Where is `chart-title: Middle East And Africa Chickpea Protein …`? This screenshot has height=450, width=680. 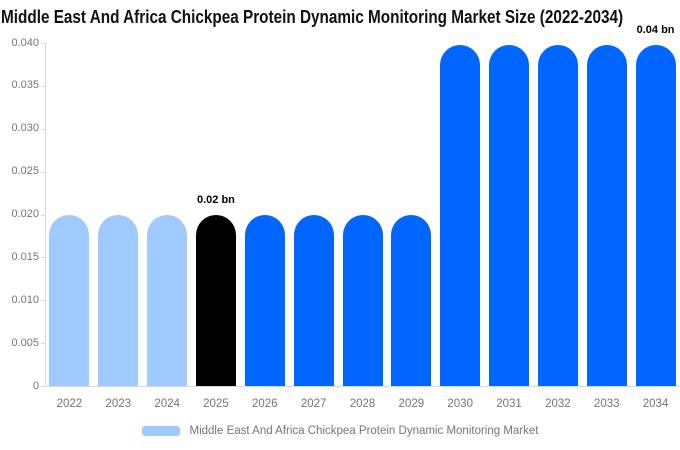 chart-title: Middle East And Africa Chickpea Protein … is located at coordinates (340, 17).